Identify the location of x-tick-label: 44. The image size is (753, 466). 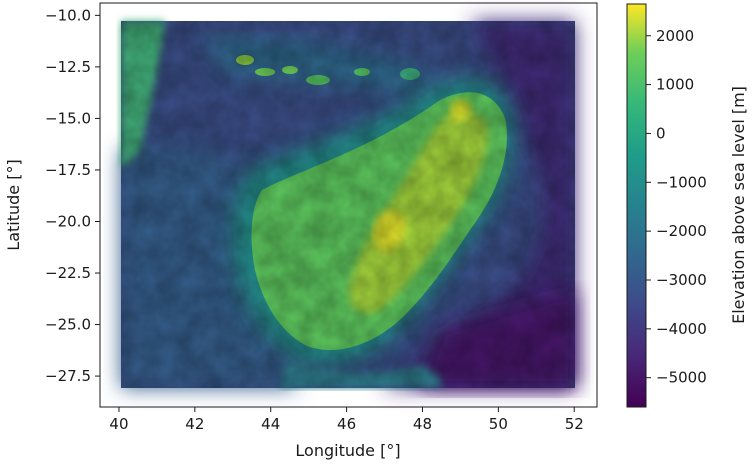
(270, 424).